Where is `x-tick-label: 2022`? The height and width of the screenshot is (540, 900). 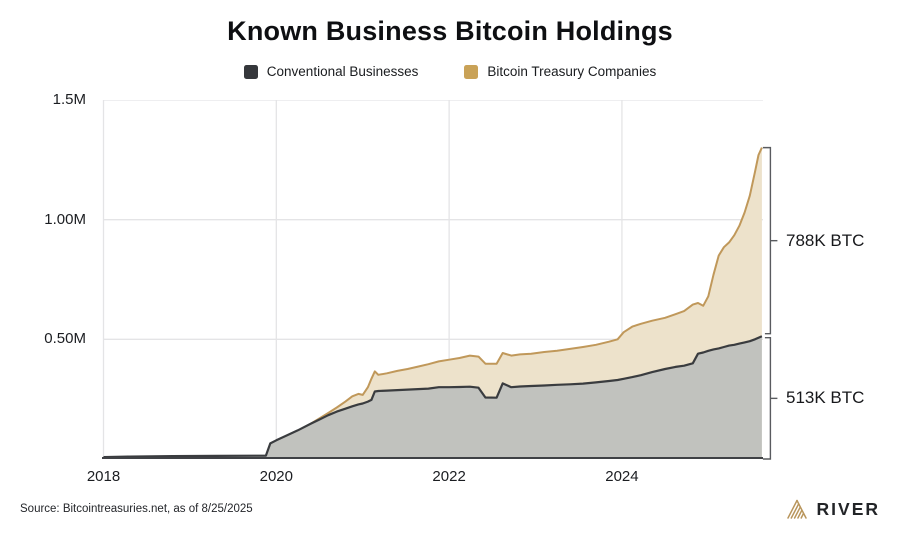 x-tick-label: 2022 is located at coordinates (449, 476).